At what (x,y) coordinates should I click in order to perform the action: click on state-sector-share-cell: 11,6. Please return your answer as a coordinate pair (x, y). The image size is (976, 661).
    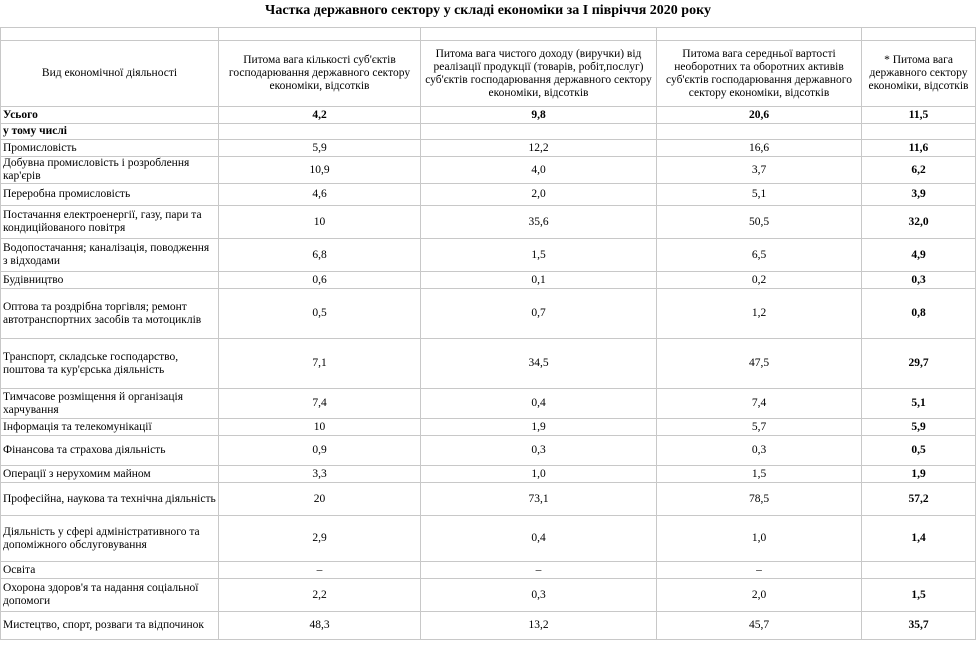
    Looking at the image, I should click on (918, 148).